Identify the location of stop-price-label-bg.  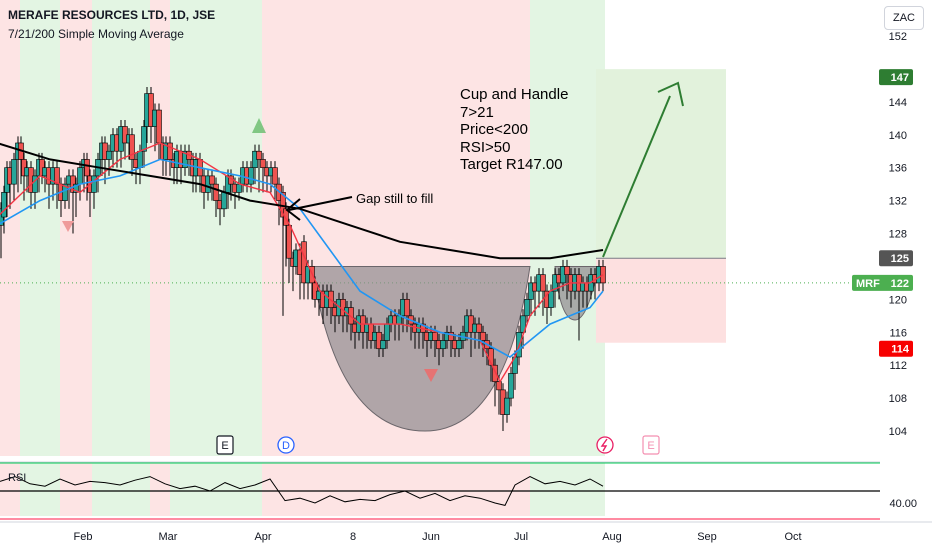
(896, 348).